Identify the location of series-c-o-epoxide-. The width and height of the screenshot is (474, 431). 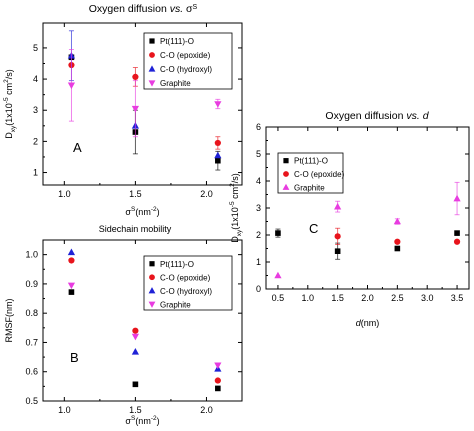
(144, 320).